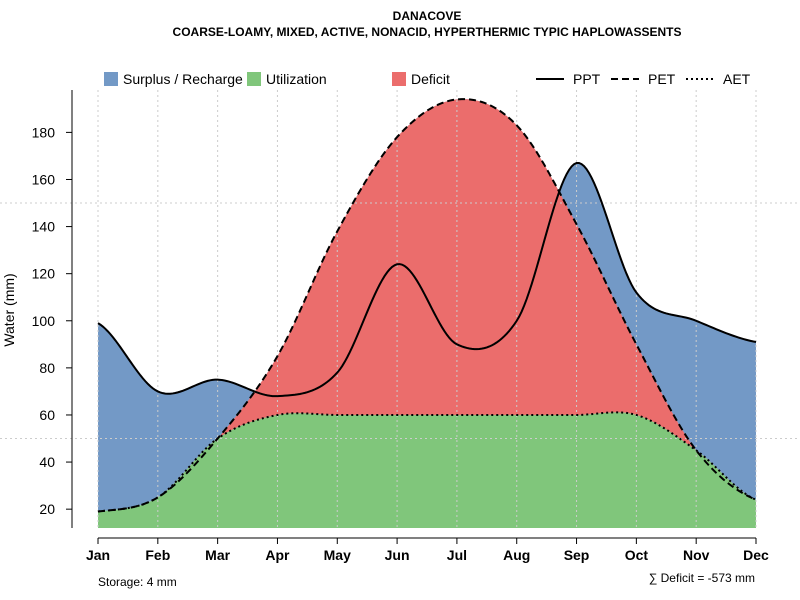 Image resolution: width=800 pixels, height=600 pixels. I want to click on x-tick-label: Feb, so click(157, 555).